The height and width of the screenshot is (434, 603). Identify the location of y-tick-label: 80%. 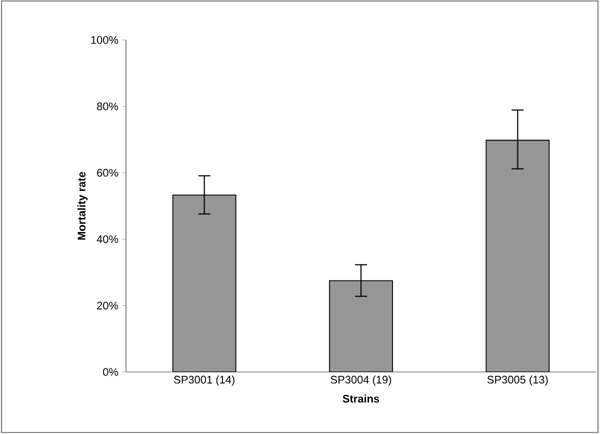
(107, 106).